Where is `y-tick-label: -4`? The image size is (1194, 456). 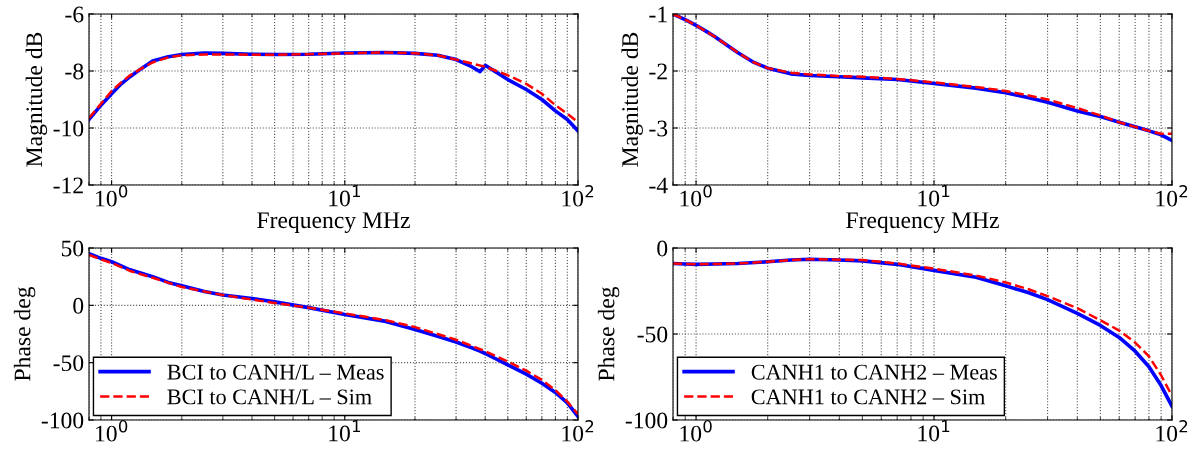
y-tick-label: -4 is located at coordinates (658, 185).